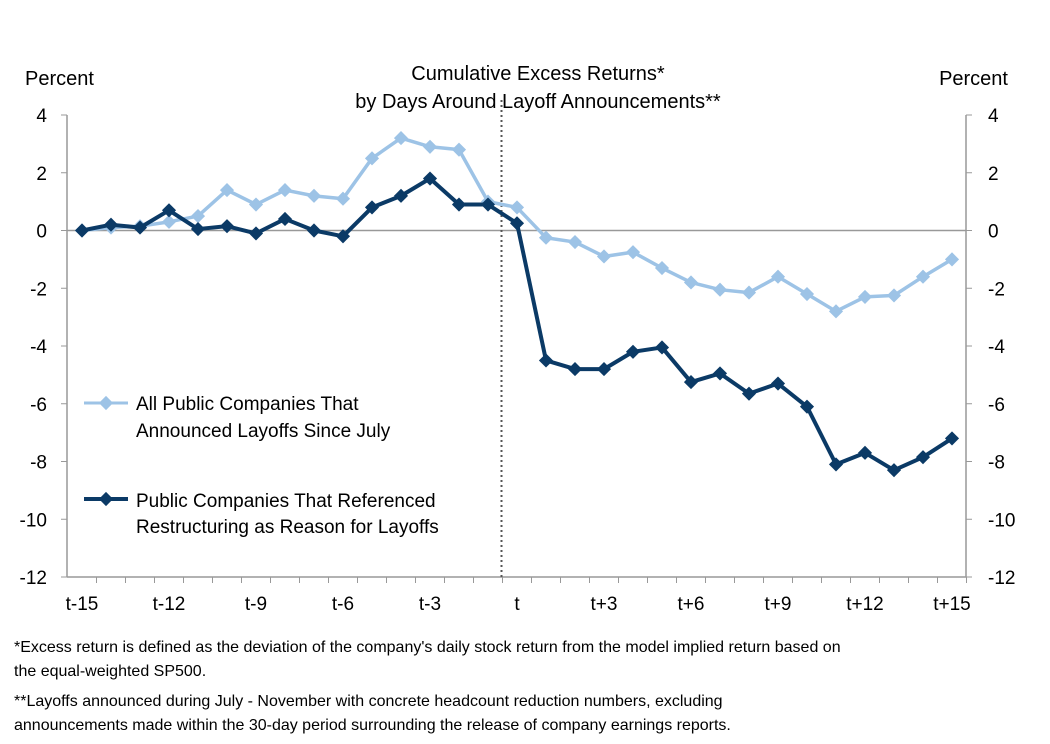 This screenshot has width=1050, height=744. I want to click on y-tick-label-left: -2, so click(38, 289).